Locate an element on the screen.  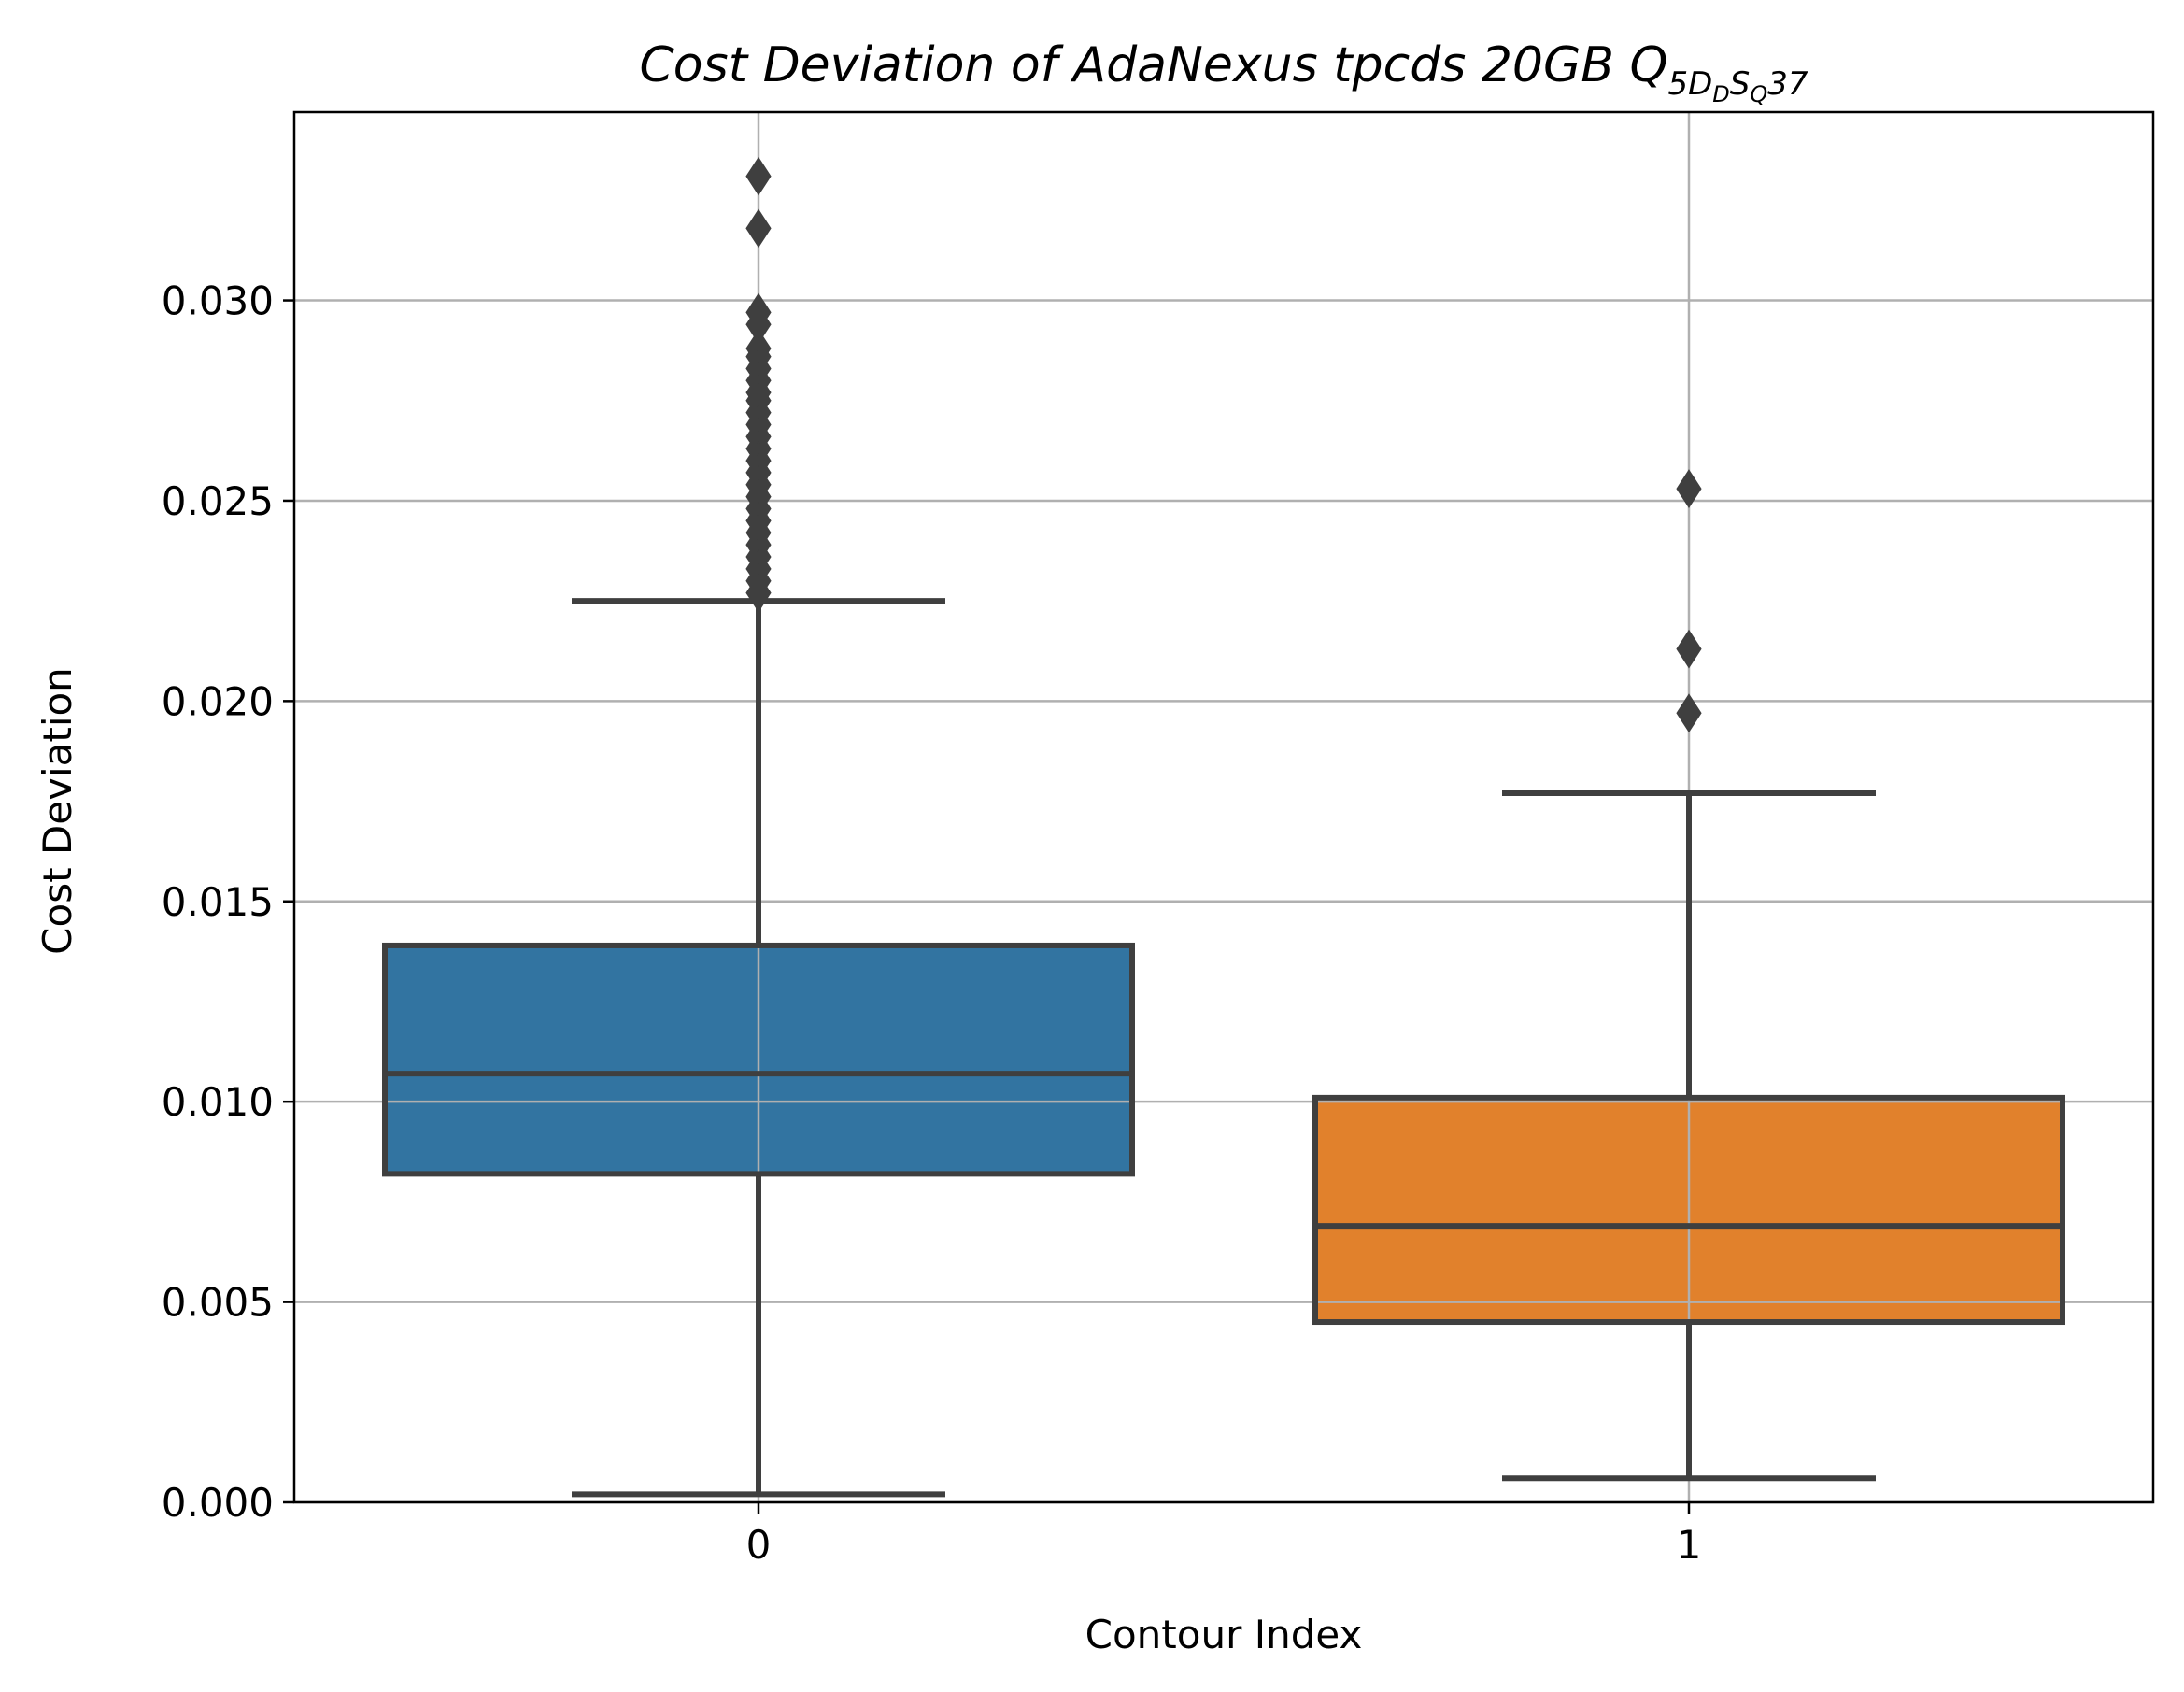
chart-title-subscript-prefix: 5D is located at coordinates (1689, 84).